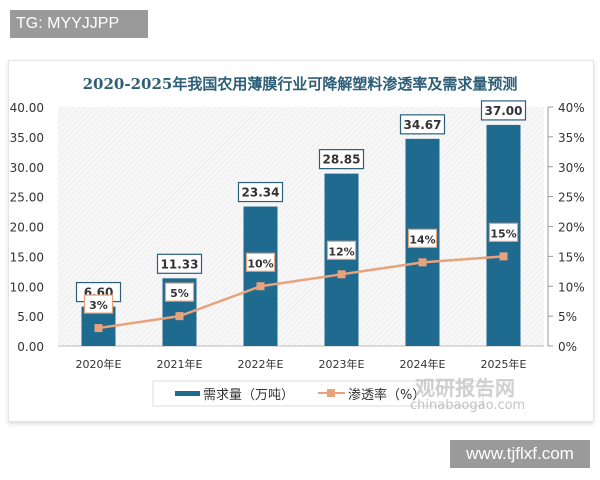 This screenshot has height=480, width=600. What do you see at coordinates (261, 364) in the screenshot?
I see `x-tick-label: 2022年E` at bounding box center [261, 364].